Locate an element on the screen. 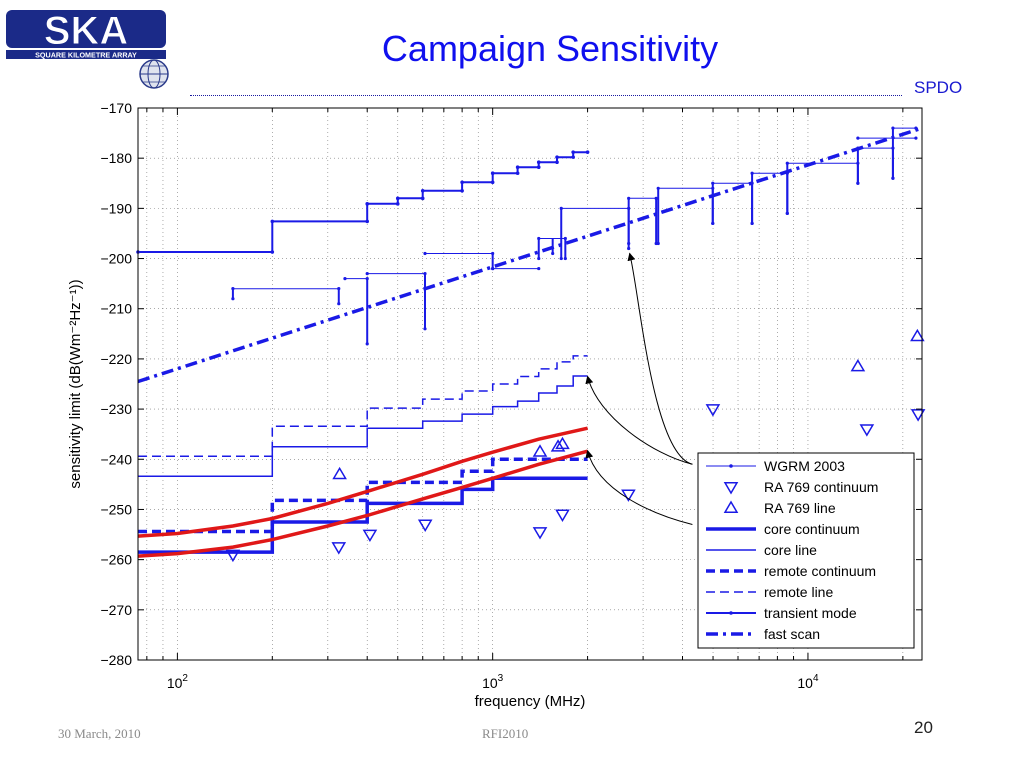  page-number: 20 is located at coordinates (923, 727).